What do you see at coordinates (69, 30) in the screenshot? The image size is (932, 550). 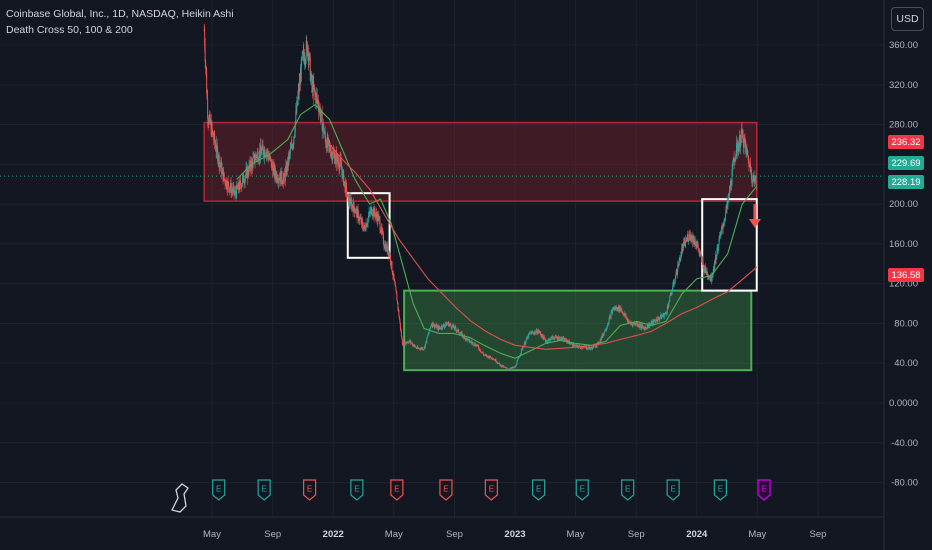 I see `indicator-label: Death Cross 50, 100 & 200` at bounding box center [69, 30].